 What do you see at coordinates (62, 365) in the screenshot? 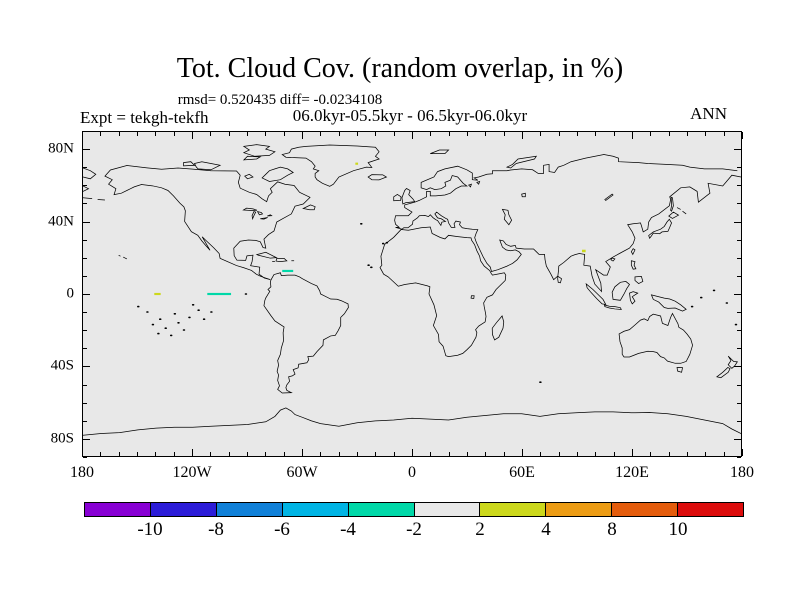
I see `lat-tick-label: 40S` at bounding box center [62, 365].